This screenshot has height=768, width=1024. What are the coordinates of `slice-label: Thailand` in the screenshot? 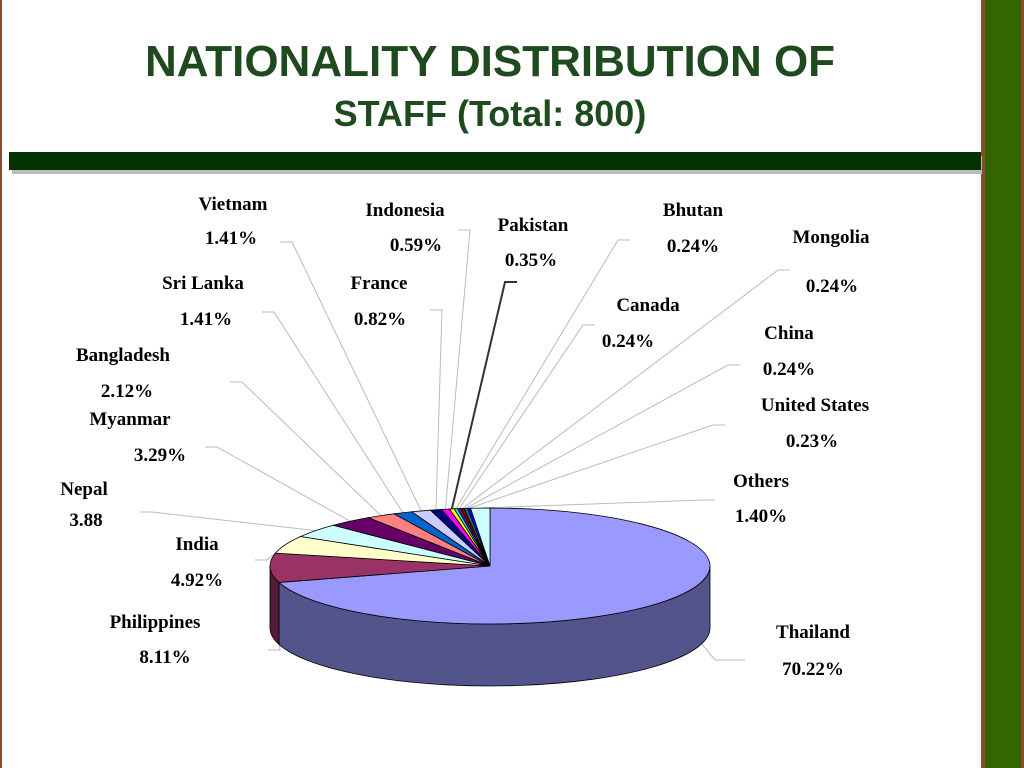 It's located at (813, 632).